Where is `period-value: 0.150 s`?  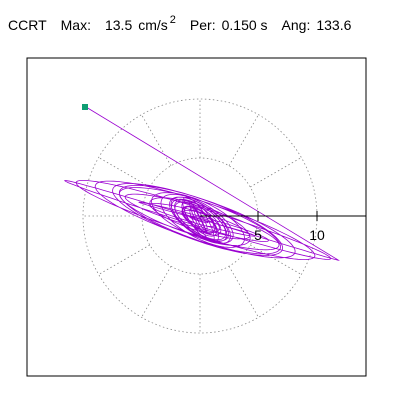
period-value: 0.150 s is located at coordinates (244, 25).